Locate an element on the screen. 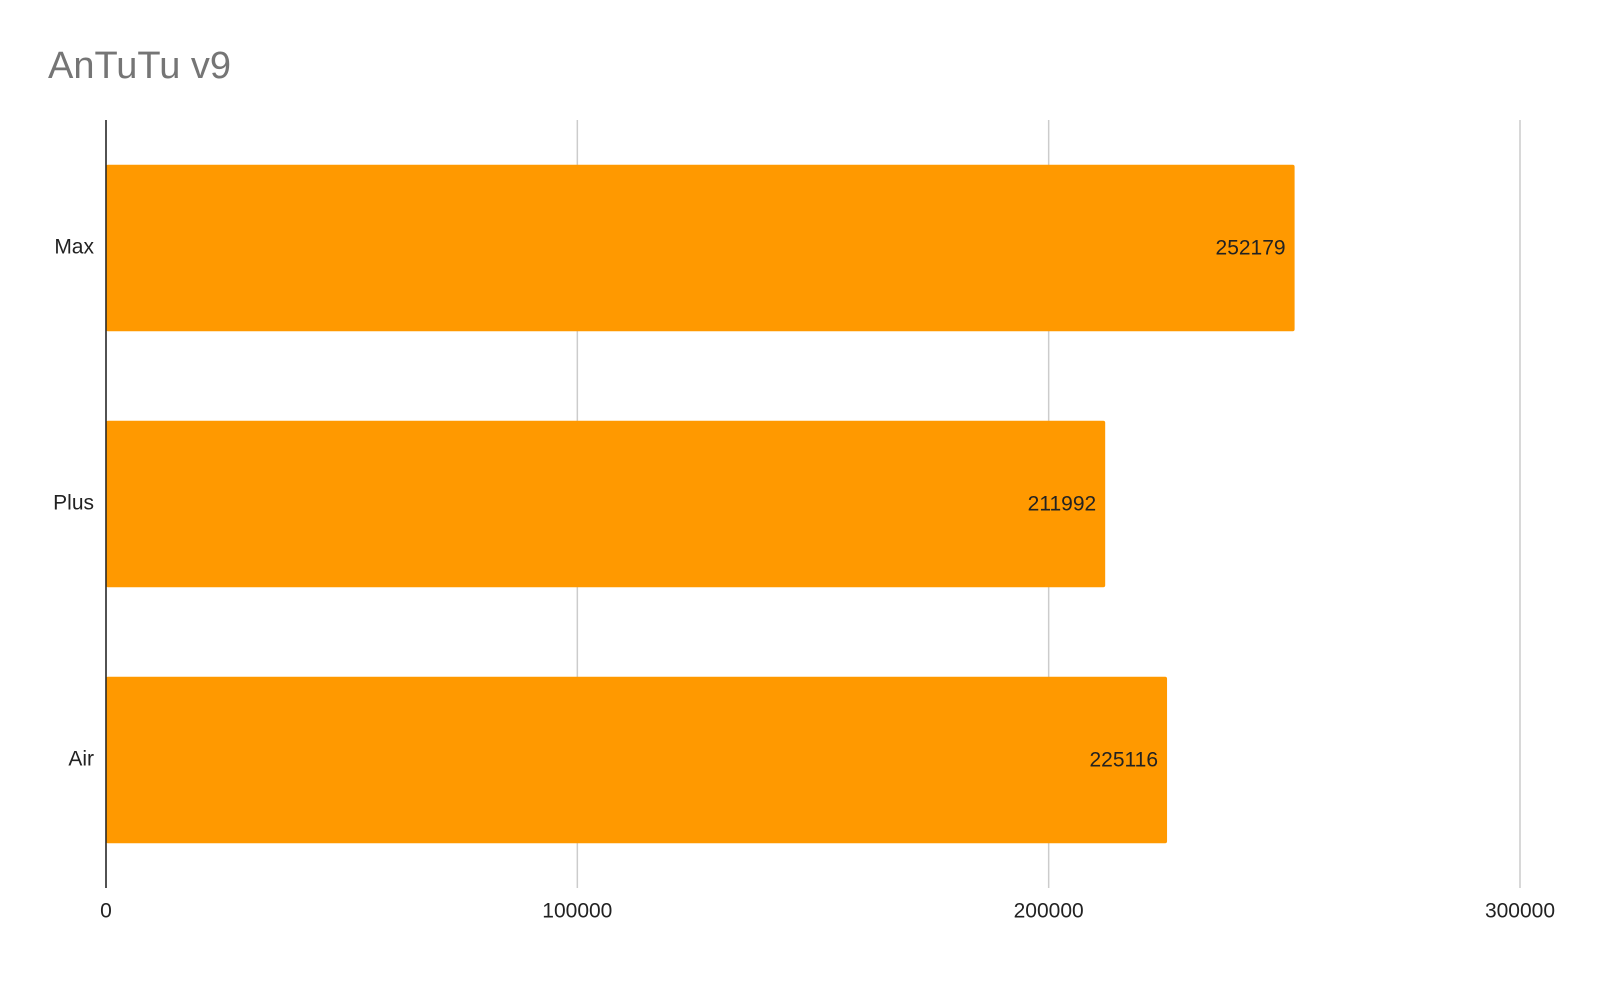 This screenshot has height=998, width=1610. x-tick-label: 100000 is located at coordinates (577, 911).